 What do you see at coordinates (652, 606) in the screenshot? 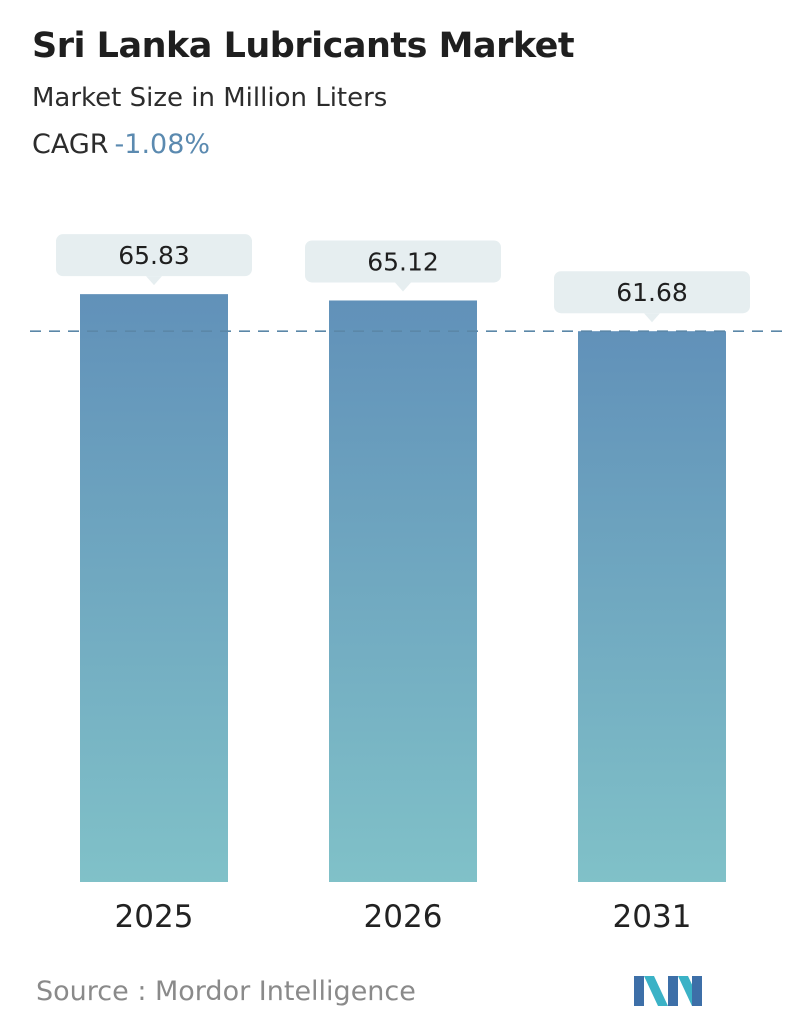
I see `bar-2031` at bounding box center [652, 606].